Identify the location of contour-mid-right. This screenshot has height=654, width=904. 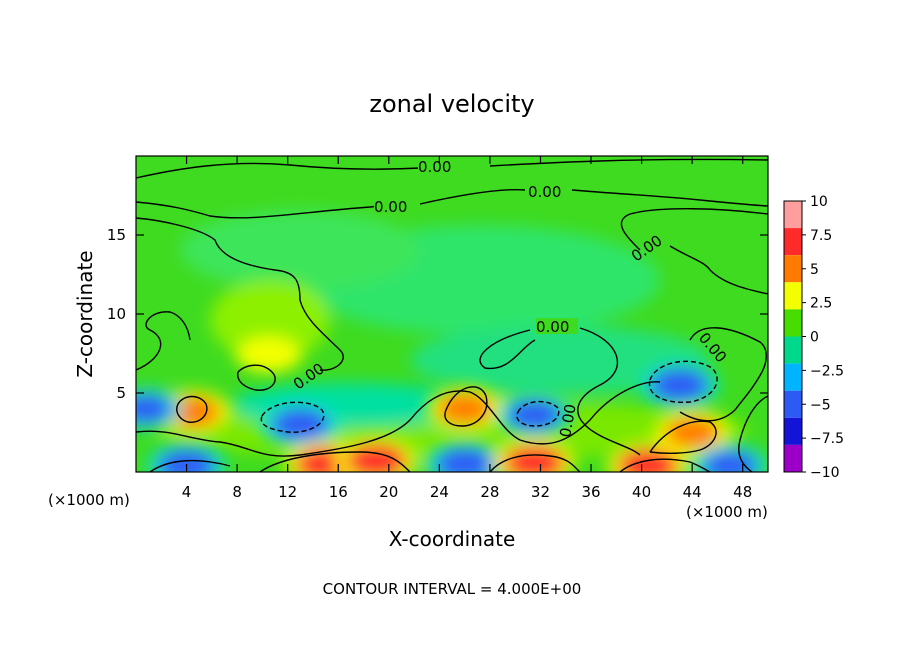
(560, 391).